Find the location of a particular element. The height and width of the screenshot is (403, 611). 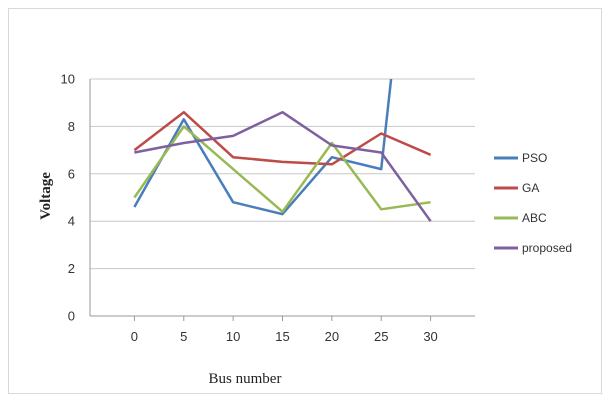

x-axis-title: Bus number is located at coordinates (245, 379).